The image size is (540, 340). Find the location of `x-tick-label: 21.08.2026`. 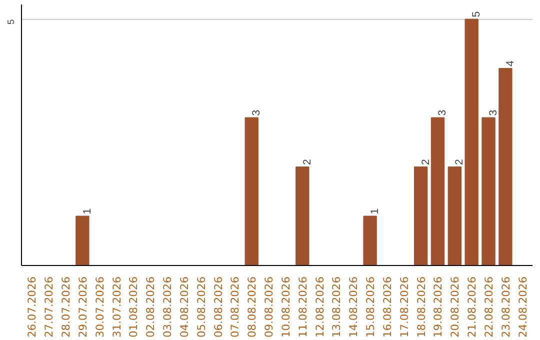

x-tick-label: 21.08.2026 is located at coordinates (472, 307).